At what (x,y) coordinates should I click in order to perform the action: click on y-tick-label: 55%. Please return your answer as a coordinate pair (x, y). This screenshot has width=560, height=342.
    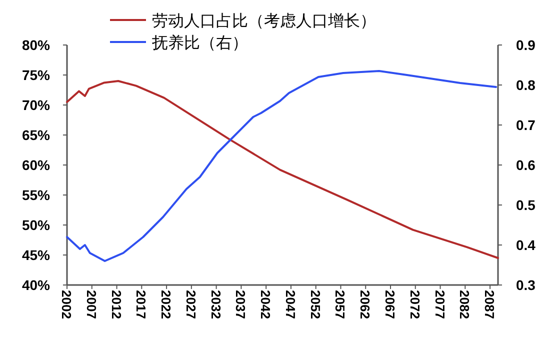
    Looking at the image, I should click on (36, 195).